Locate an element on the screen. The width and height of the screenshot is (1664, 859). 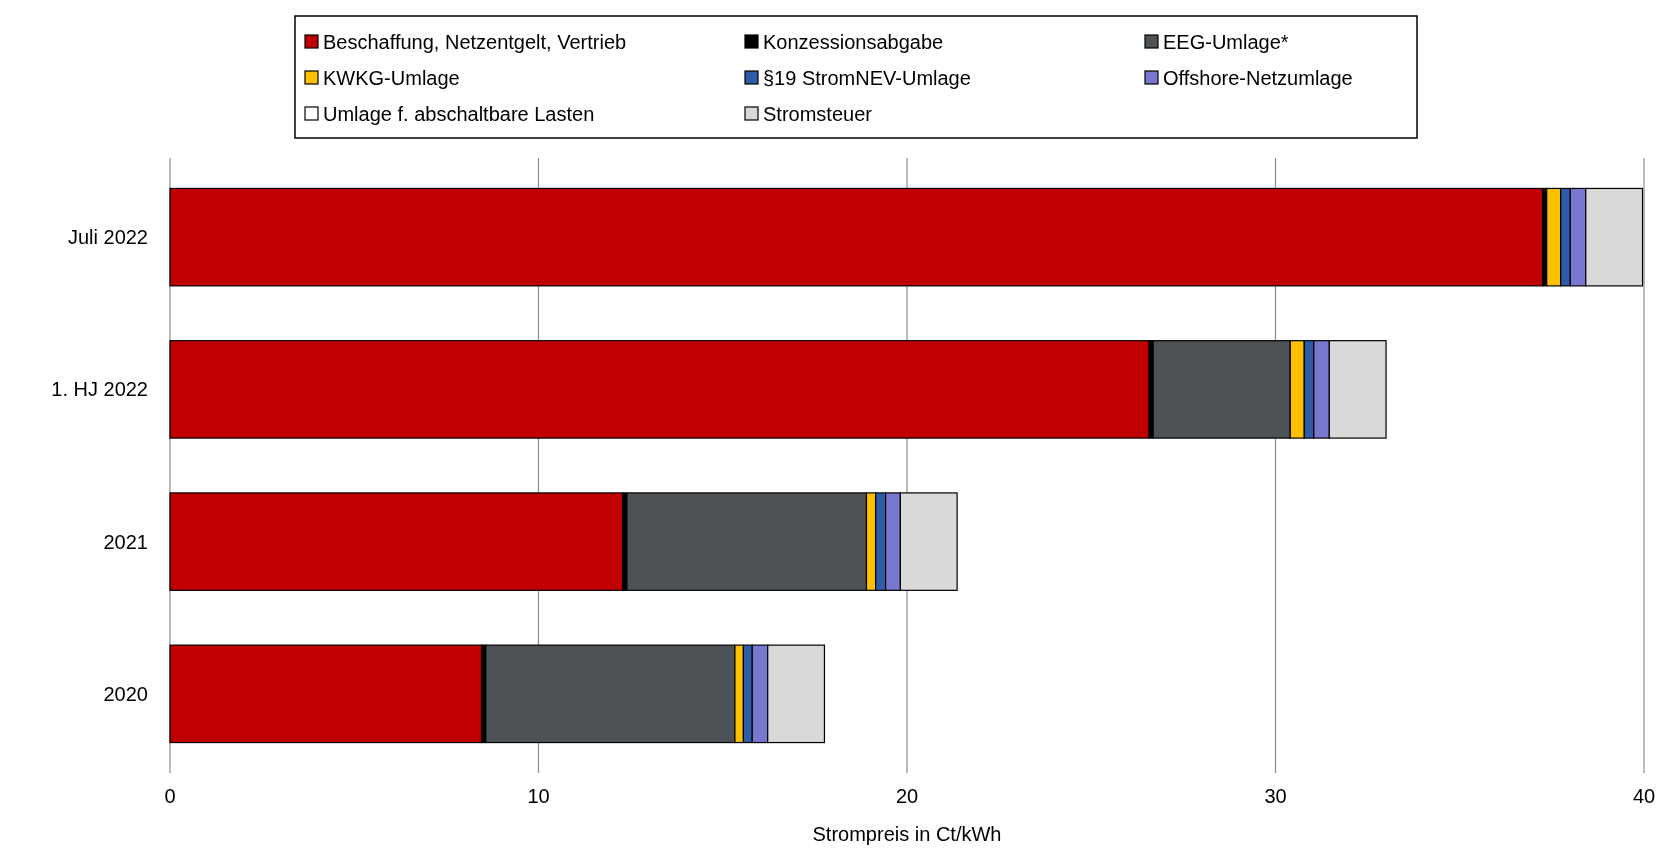
legend-label: Konzessionsabgabe is located at coordinates (853, 42).